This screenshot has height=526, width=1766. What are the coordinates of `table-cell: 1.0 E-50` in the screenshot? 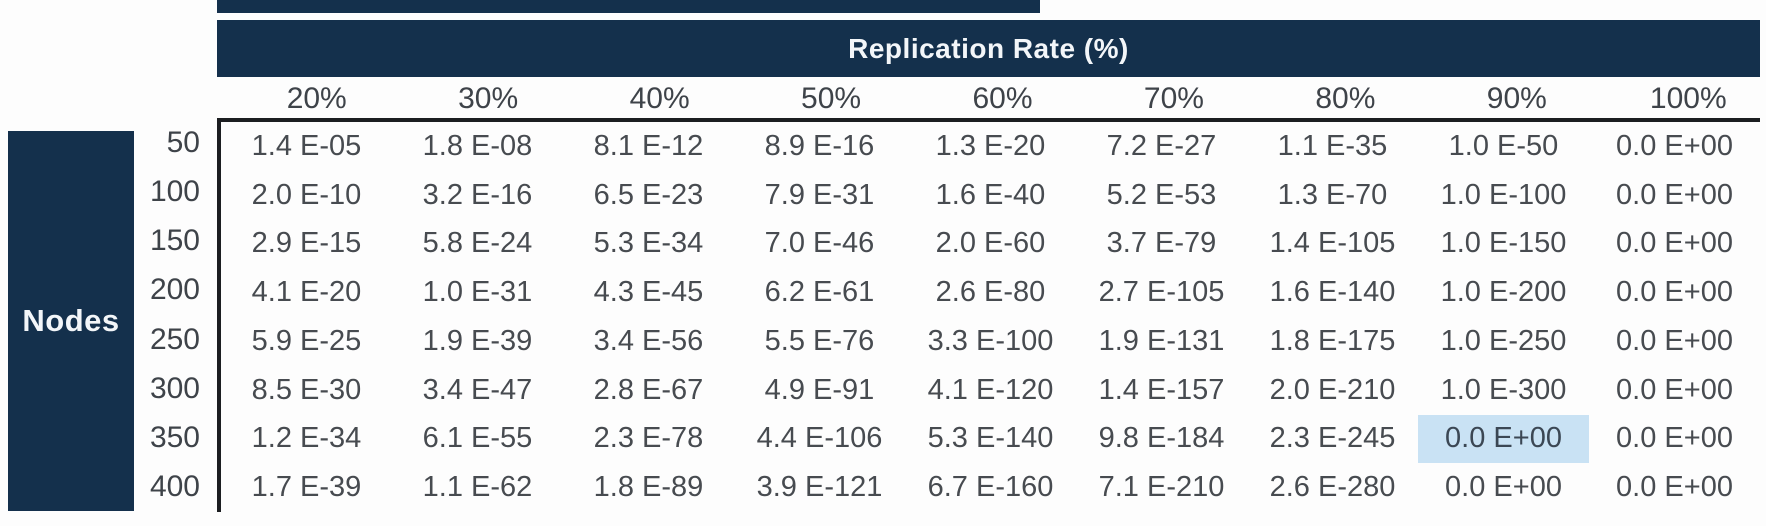 It's located at (1503, 145).